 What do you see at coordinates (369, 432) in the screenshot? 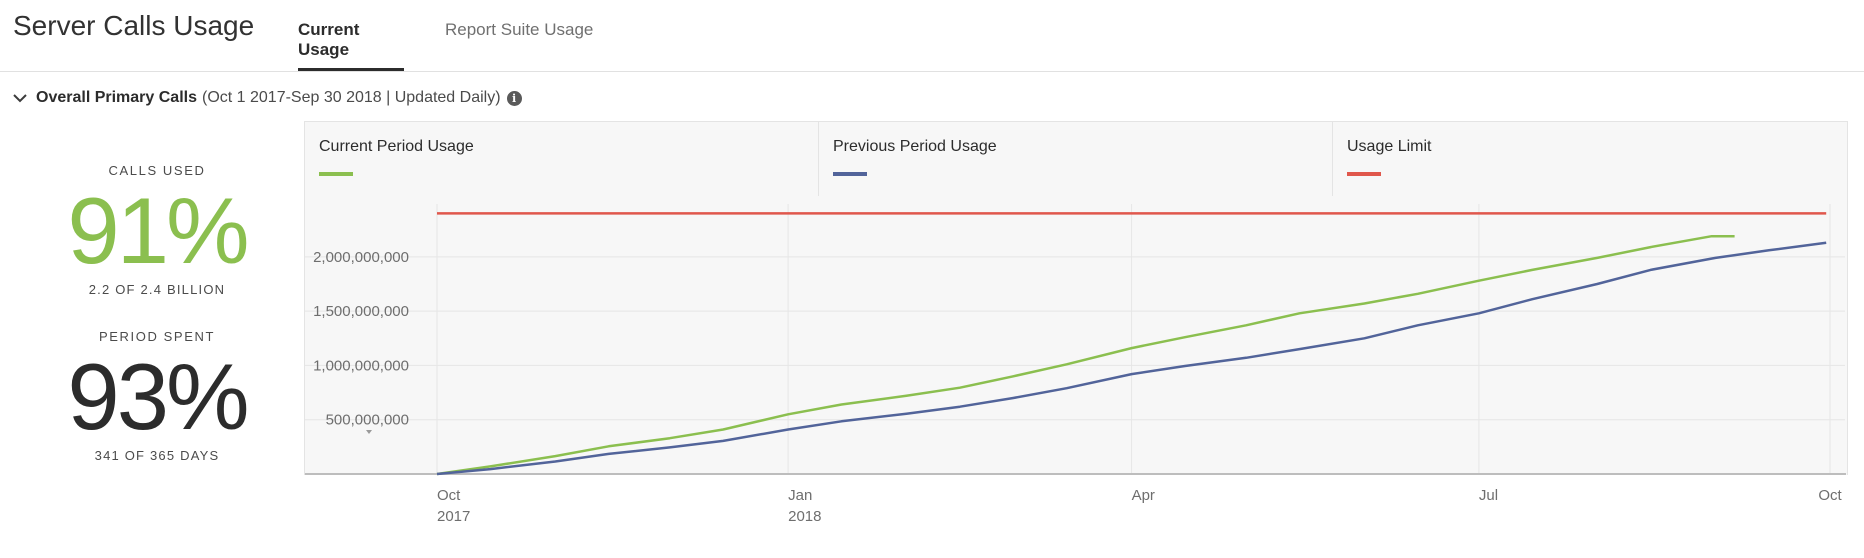
I see `axis-marker-icon` at bounding box center [369, 432].